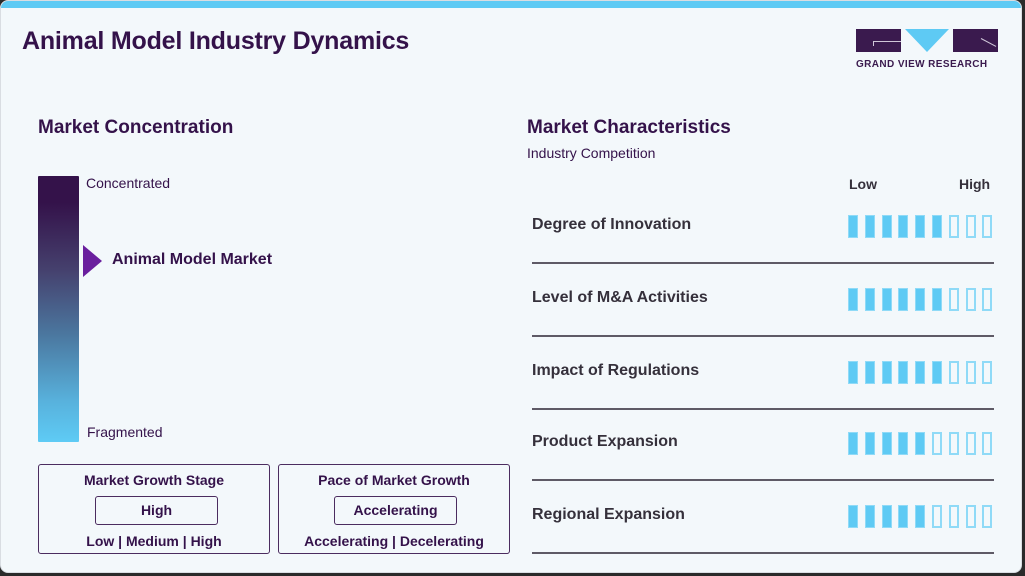 The image size is (1025, 576). Describe the element at coordinates (192, 259) in the screenshot. I see `market-name-label: Animal Model Market` at that location.